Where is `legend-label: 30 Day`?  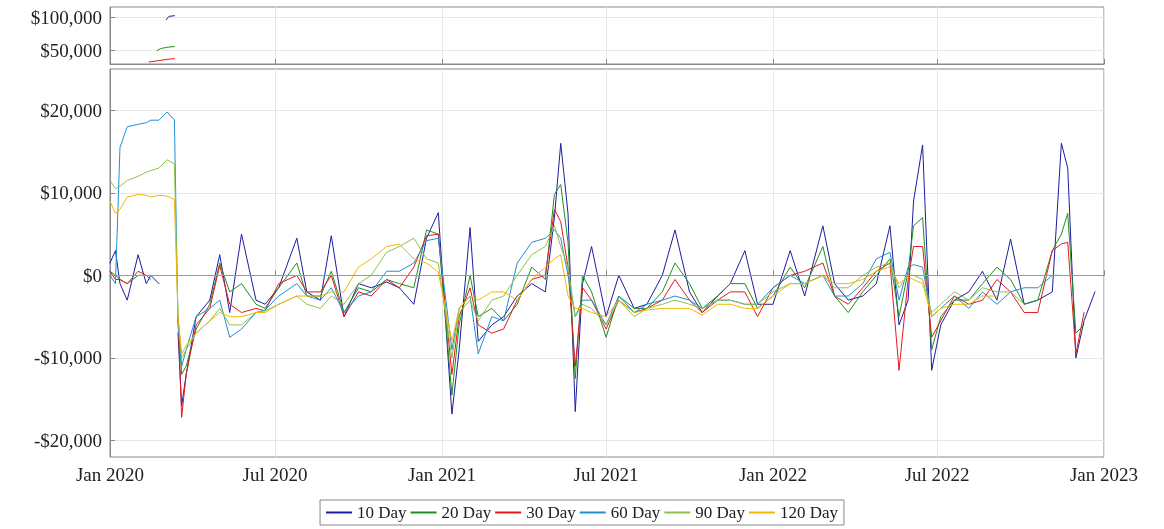
legend-label: 30 Day is located at coordinates (551, 512).